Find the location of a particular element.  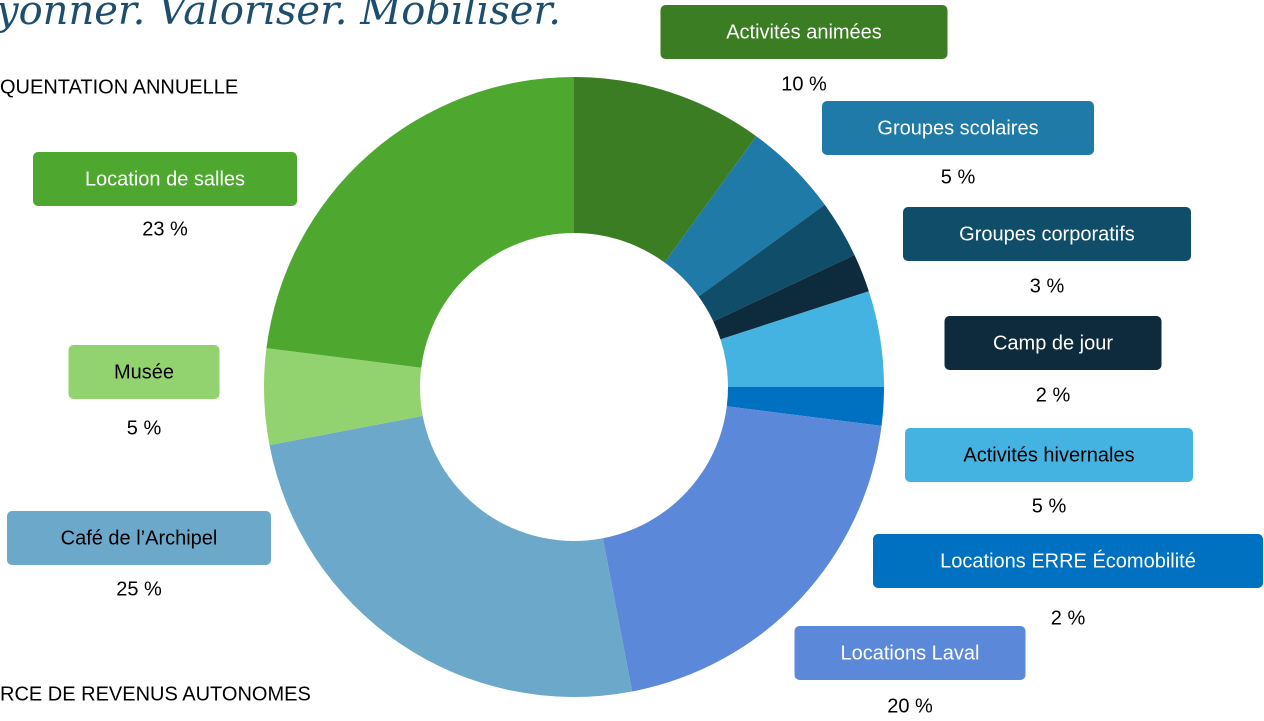

legend-label: Location de salles is located at coordinates (165, 179).